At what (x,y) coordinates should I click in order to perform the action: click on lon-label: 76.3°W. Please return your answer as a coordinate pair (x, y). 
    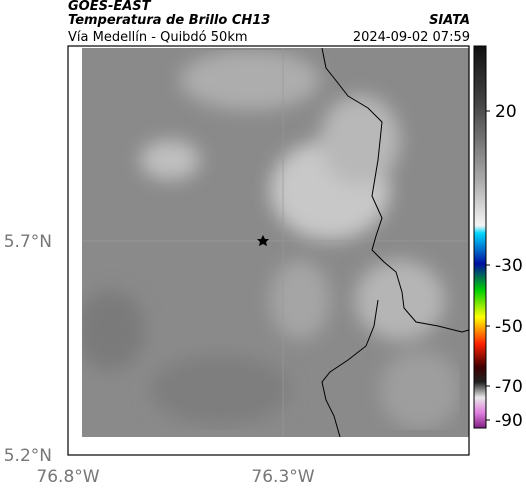
    Looking at the image, I should click on (282, 477).